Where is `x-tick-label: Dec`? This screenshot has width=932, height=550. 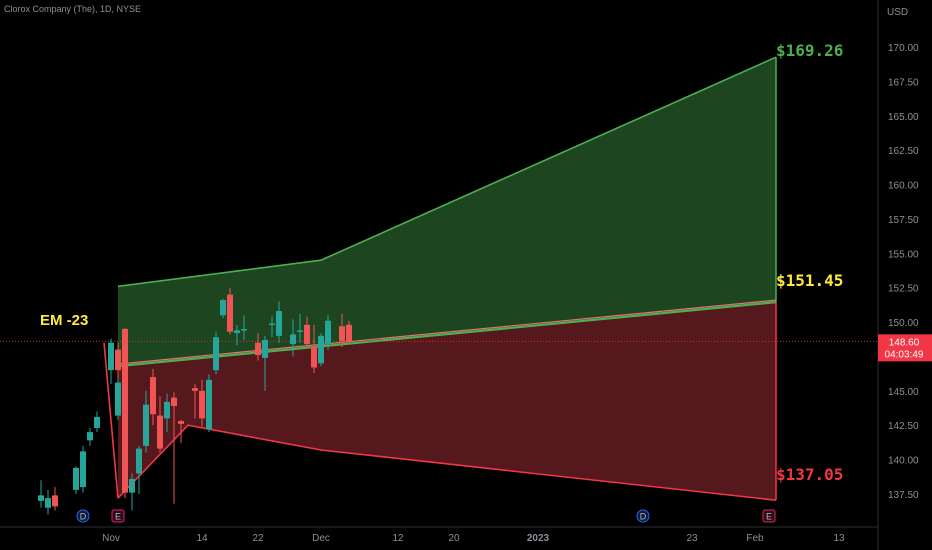
x-tick-label: Dec is located at coordinates (321, 538).